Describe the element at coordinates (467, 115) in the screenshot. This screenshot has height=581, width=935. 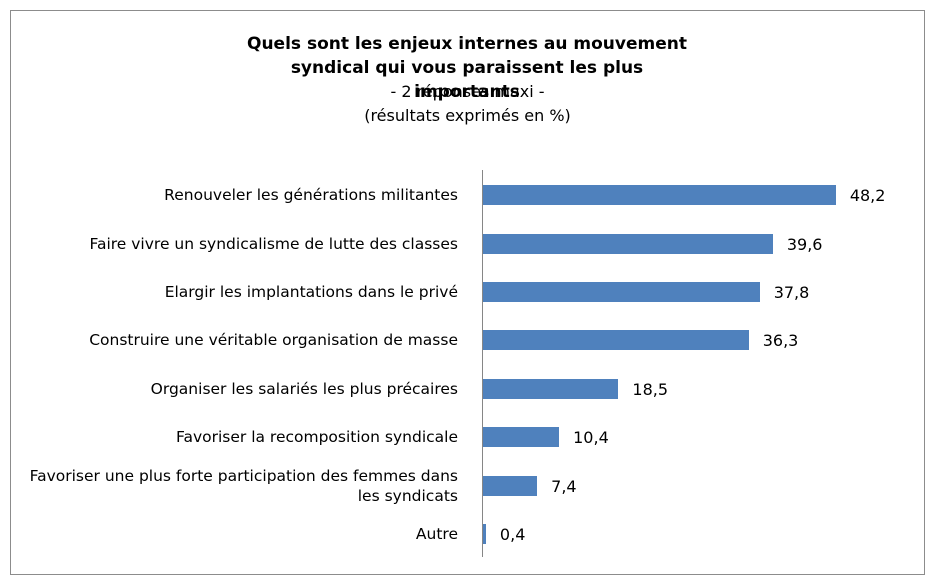
I see `subtitle: (résultats exprimés en %)` at that location.